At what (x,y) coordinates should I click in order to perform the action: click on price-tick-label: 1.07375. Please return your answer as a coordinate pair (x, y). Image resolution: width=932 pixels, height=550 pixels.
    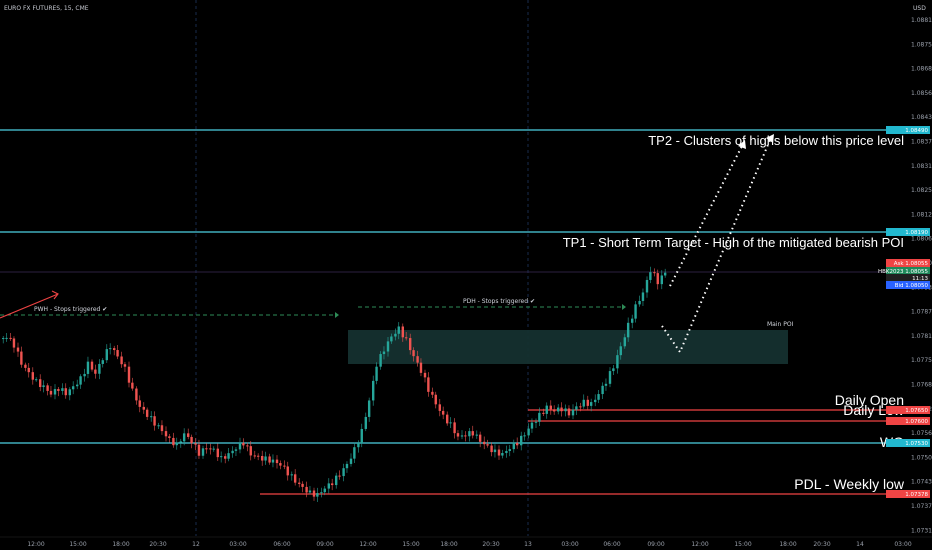
    Looking at the image, I should click on (921, 506).